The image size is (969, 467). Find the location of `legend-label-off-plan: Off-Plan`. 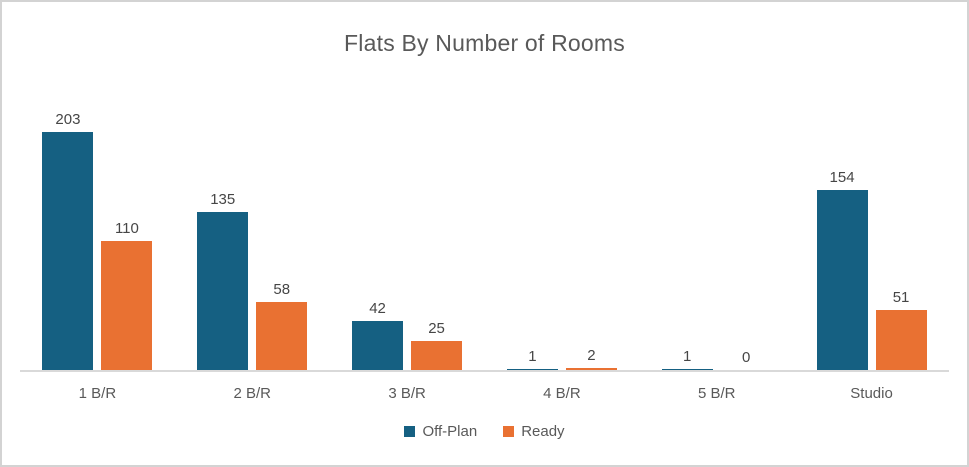

legend-label-off-plan: Off-Plan is located at coordinates (450, 431).